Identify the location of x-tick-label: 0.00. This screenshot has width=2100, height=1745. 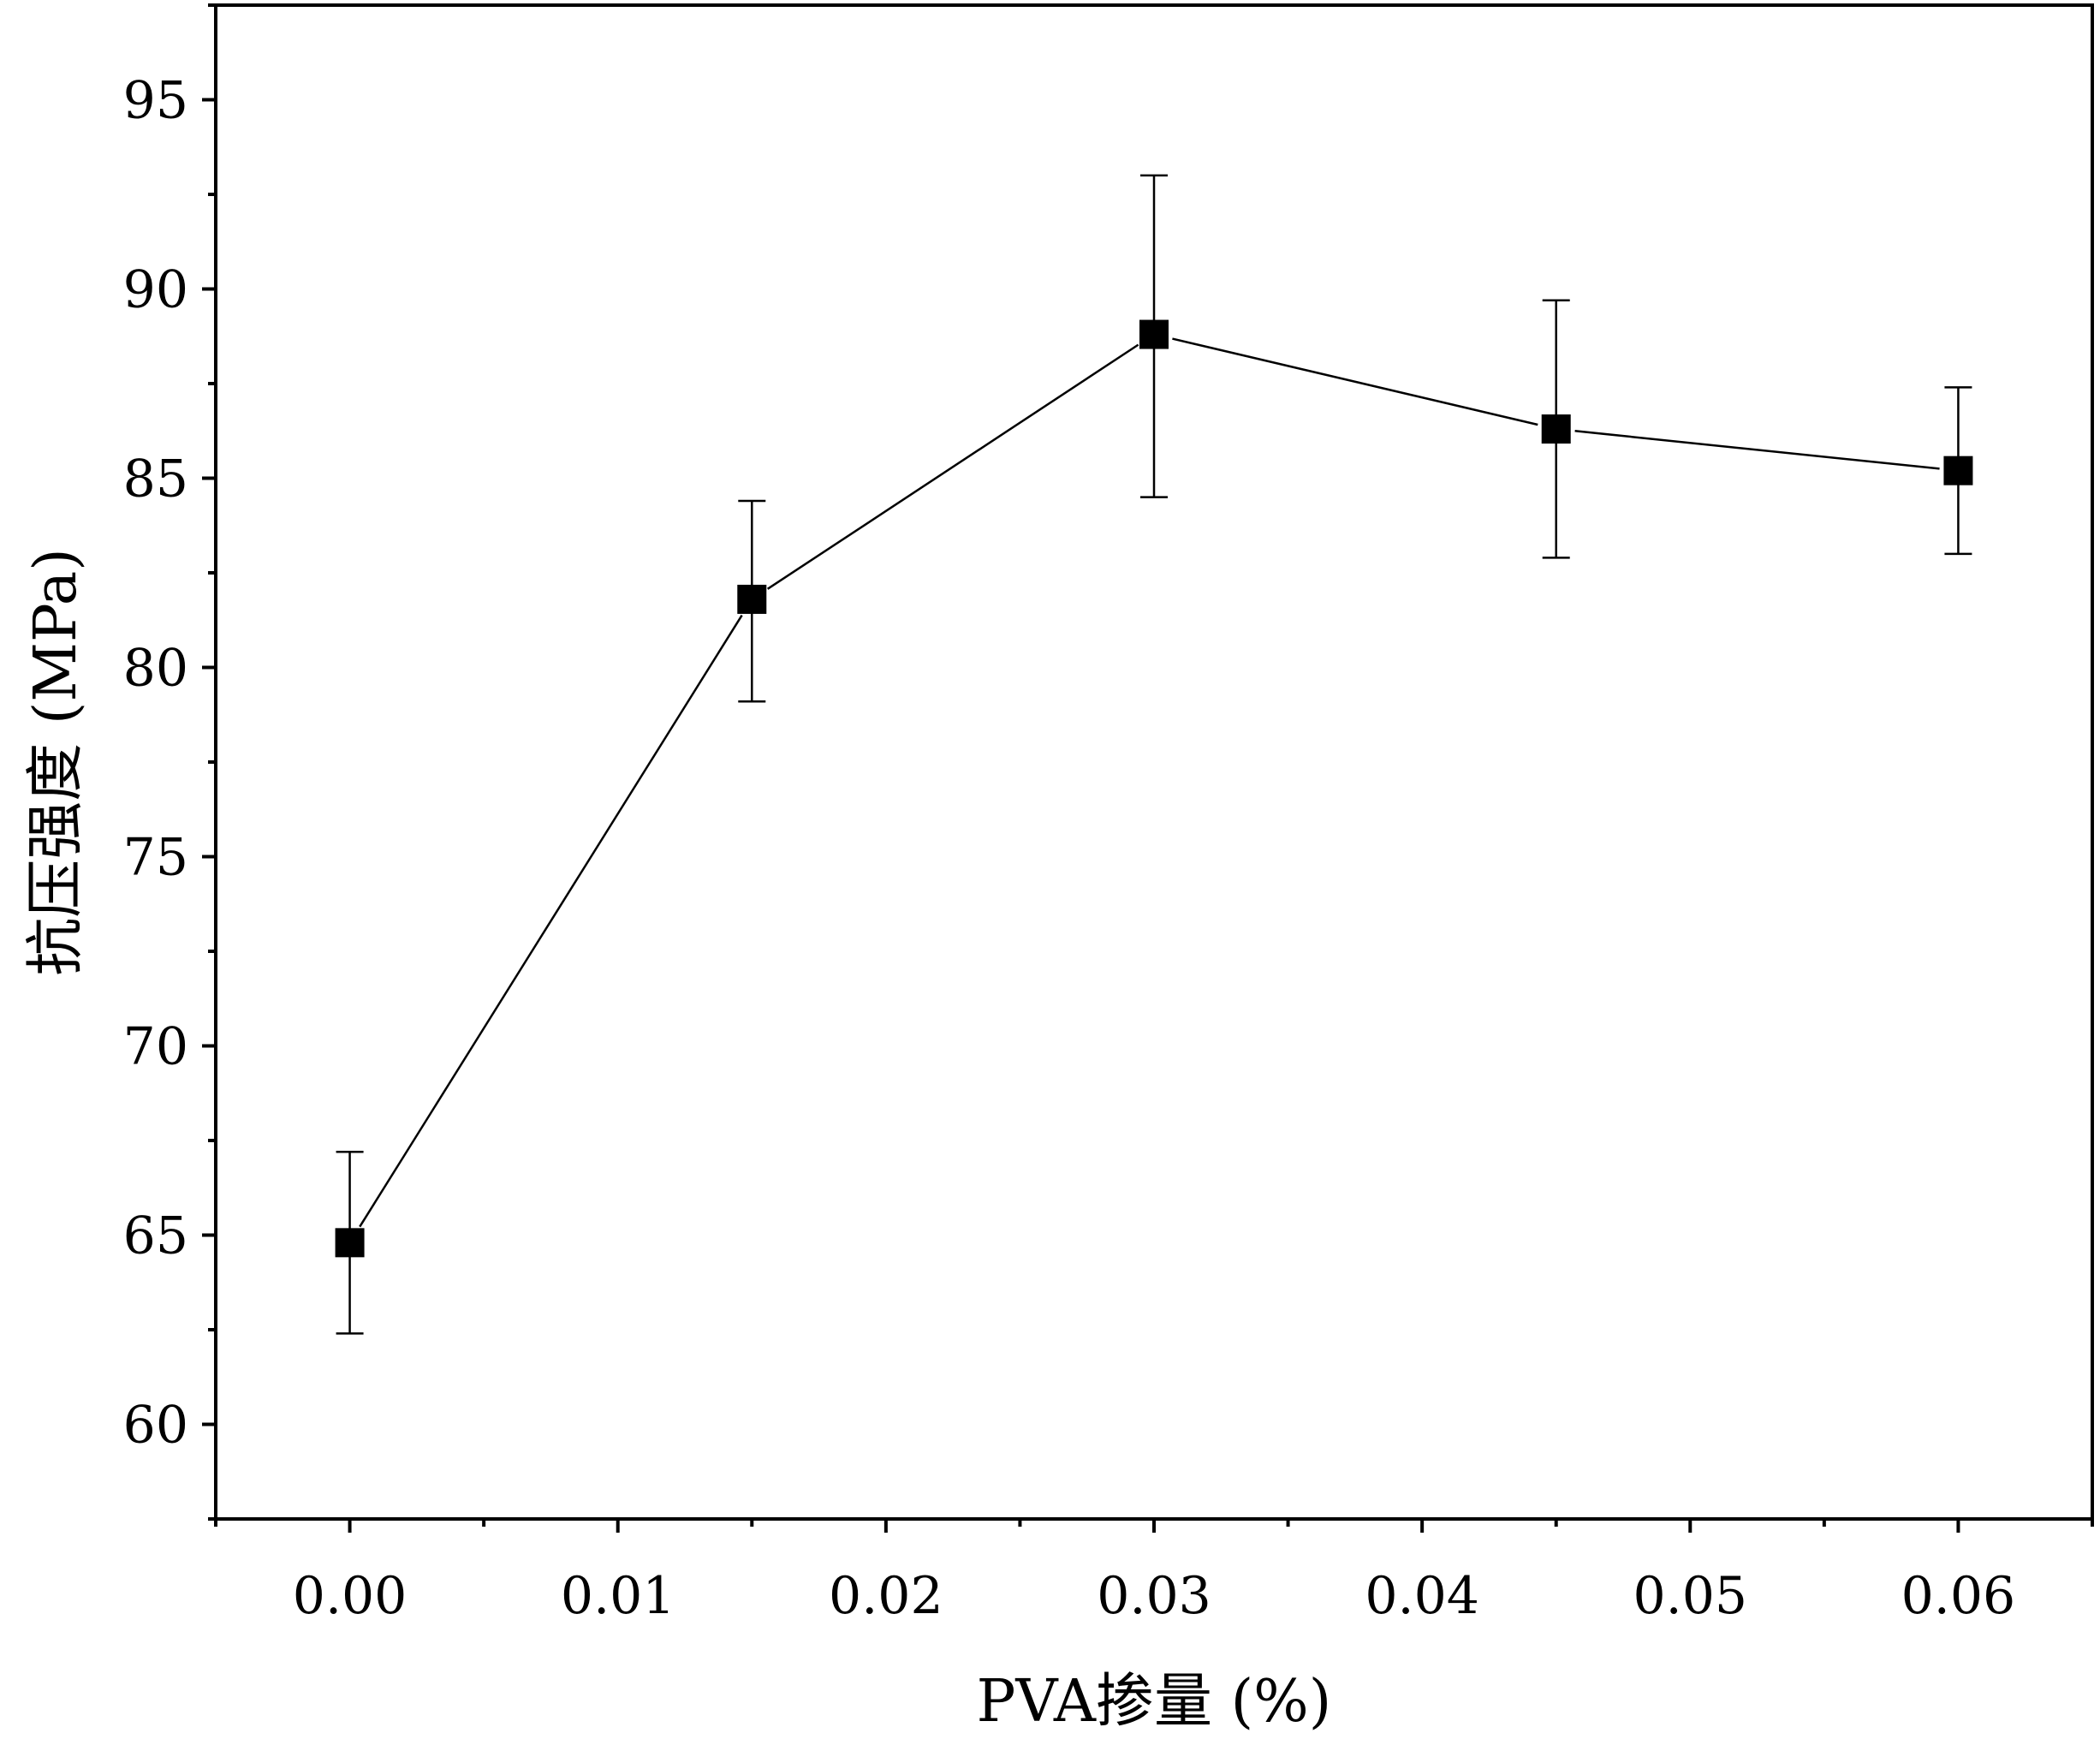
(350, 1596).